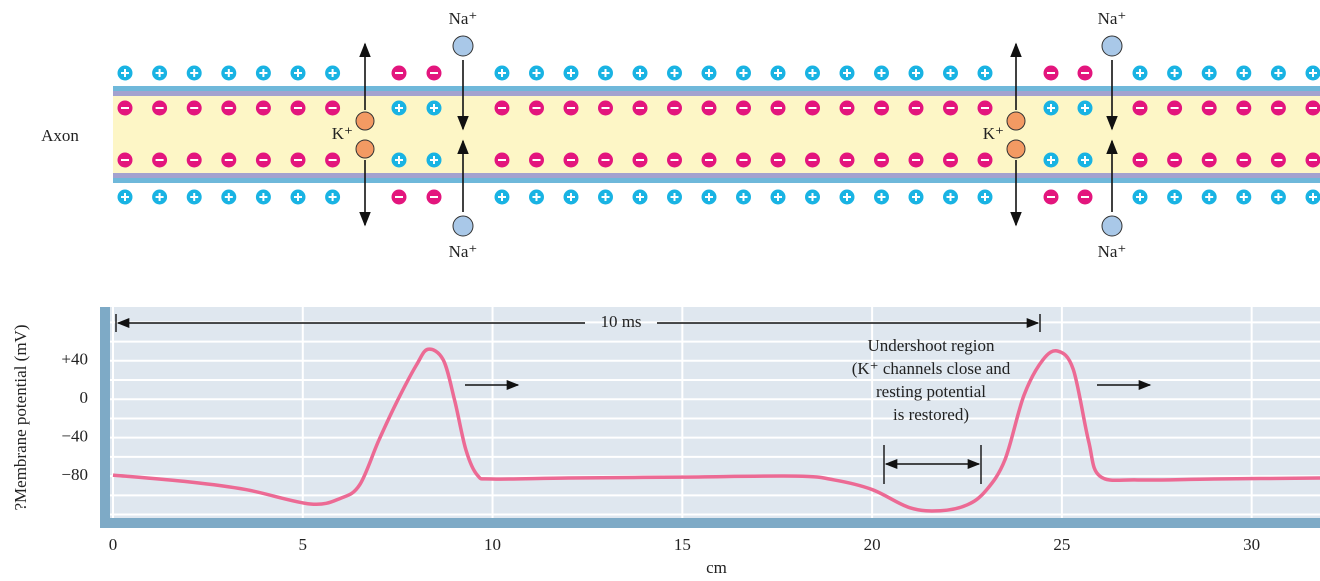  I want to click on x-tick-label: 30, so click(1251, 544).